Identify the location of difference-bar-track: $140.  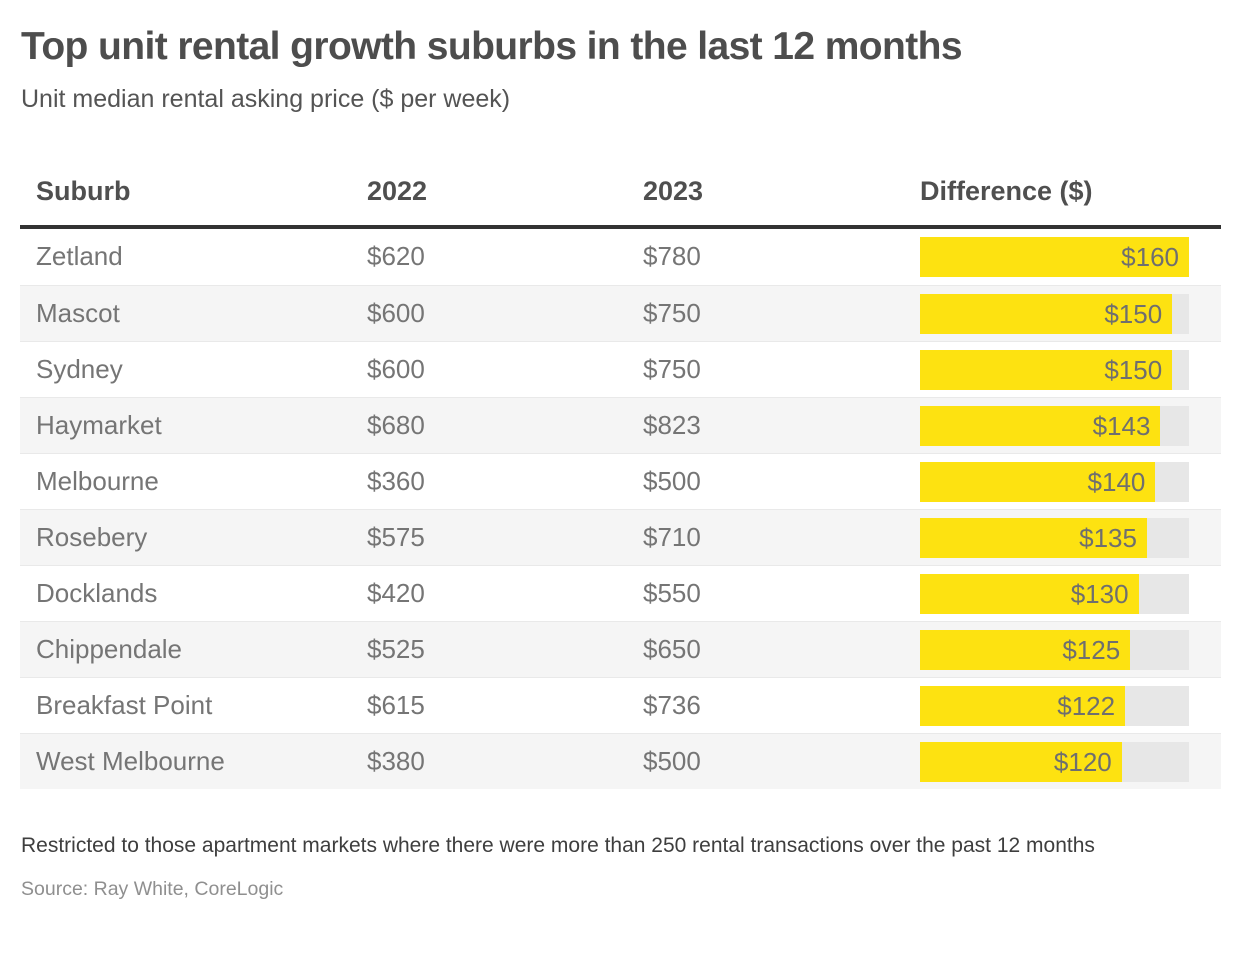
(1054, 481).